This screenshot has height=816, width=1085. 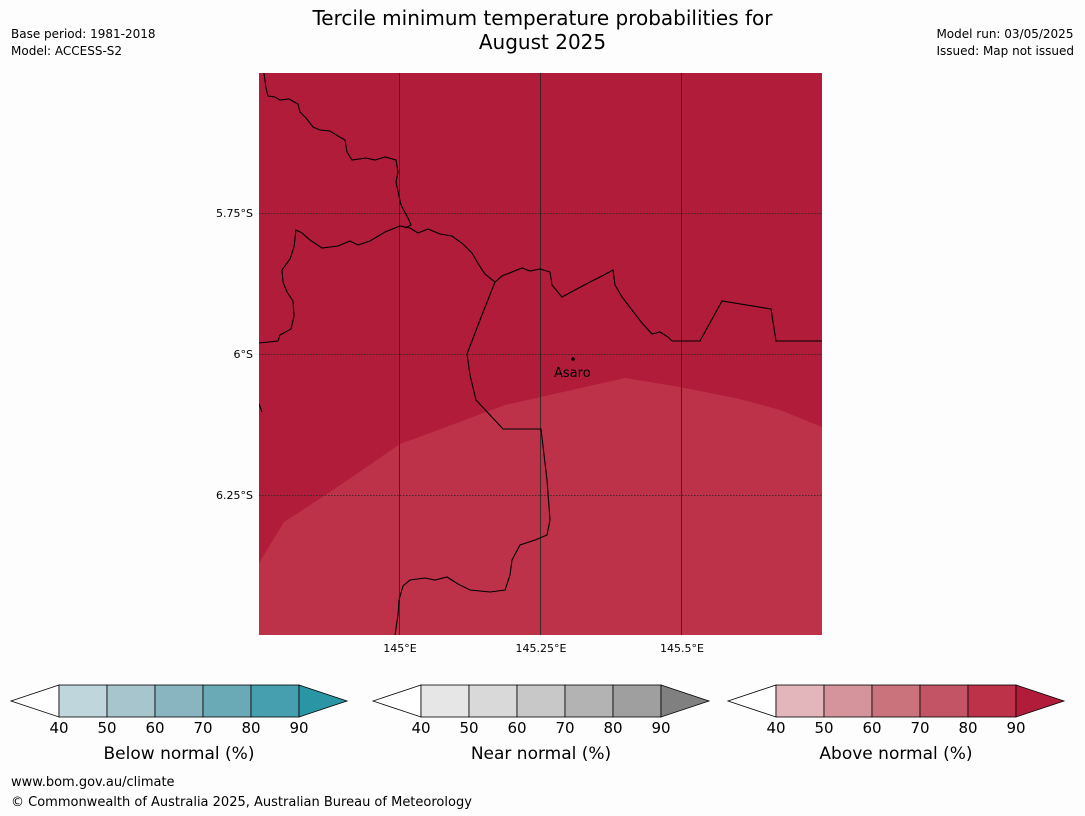 What do you see at coordinates (542, 42) in the screenshot?
I see `title-line-2: August 2025` at bounding box center [542, 42].